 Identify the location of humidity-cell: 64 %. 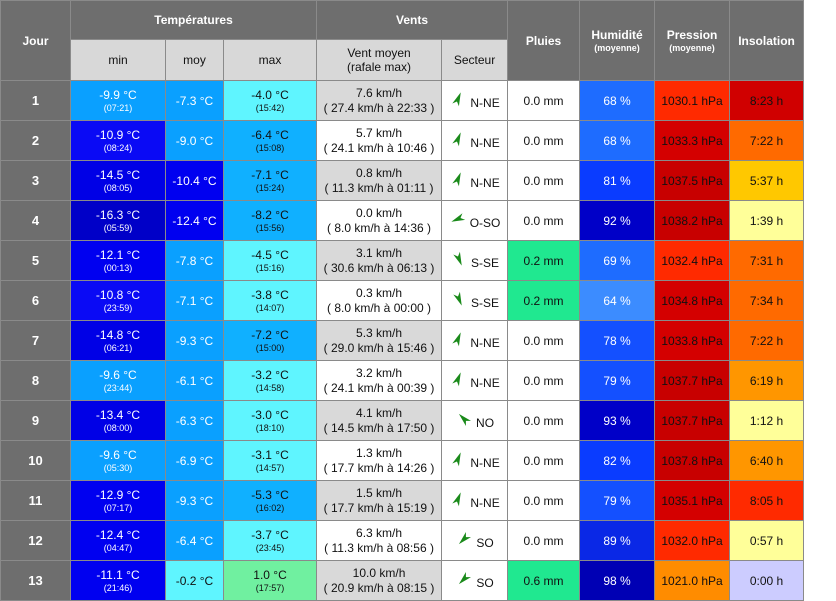
(617, 300).